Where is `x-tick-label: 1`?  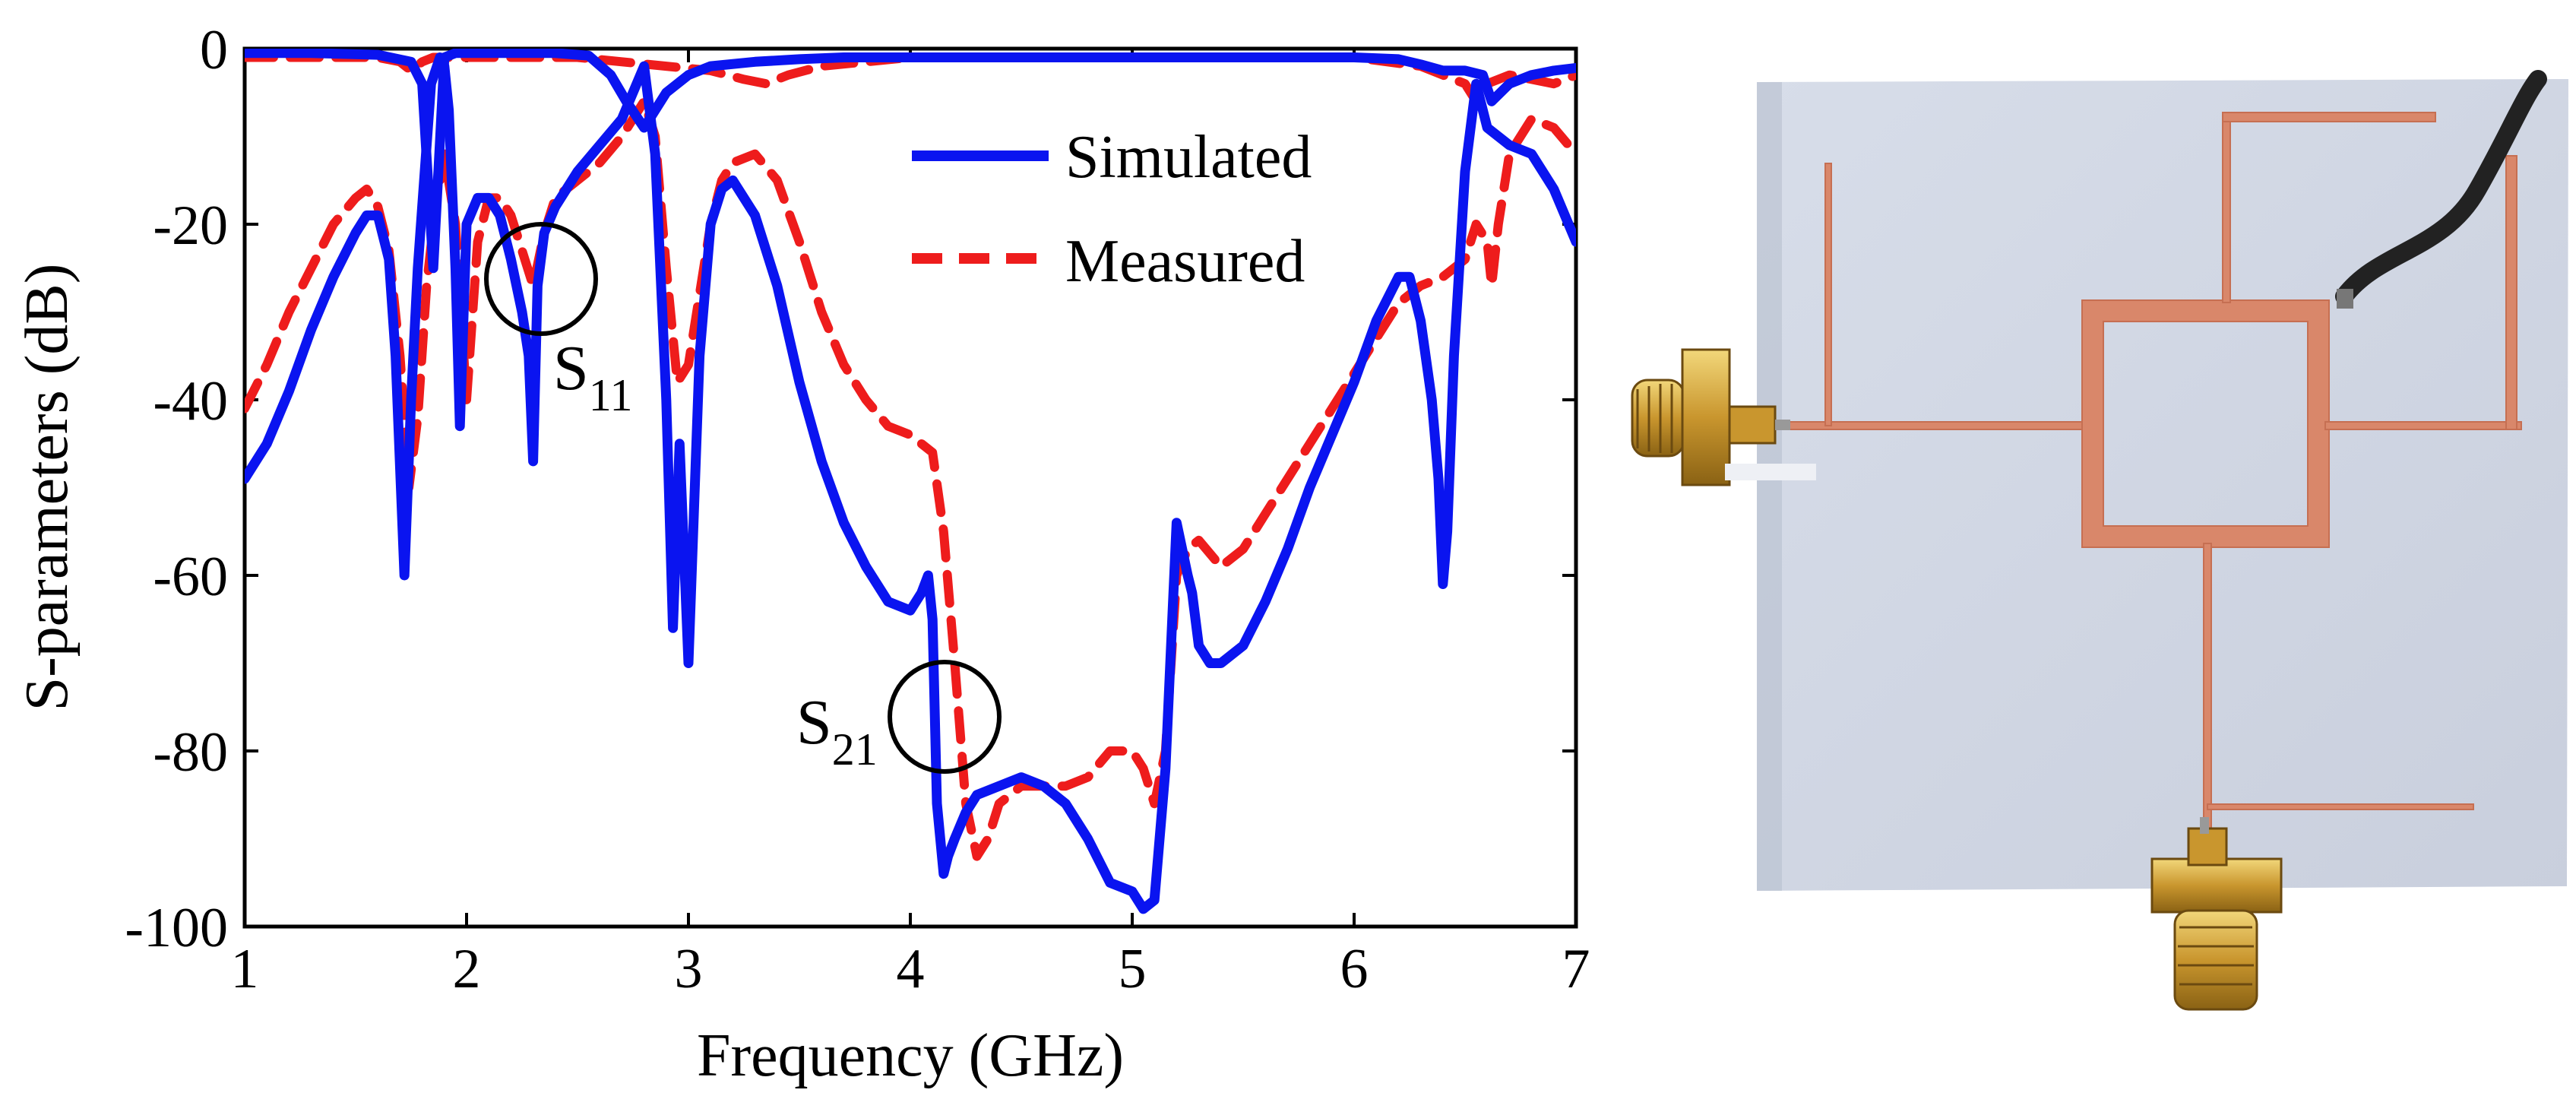
x-tick-label: 1 is located at coordinates (245, 969).